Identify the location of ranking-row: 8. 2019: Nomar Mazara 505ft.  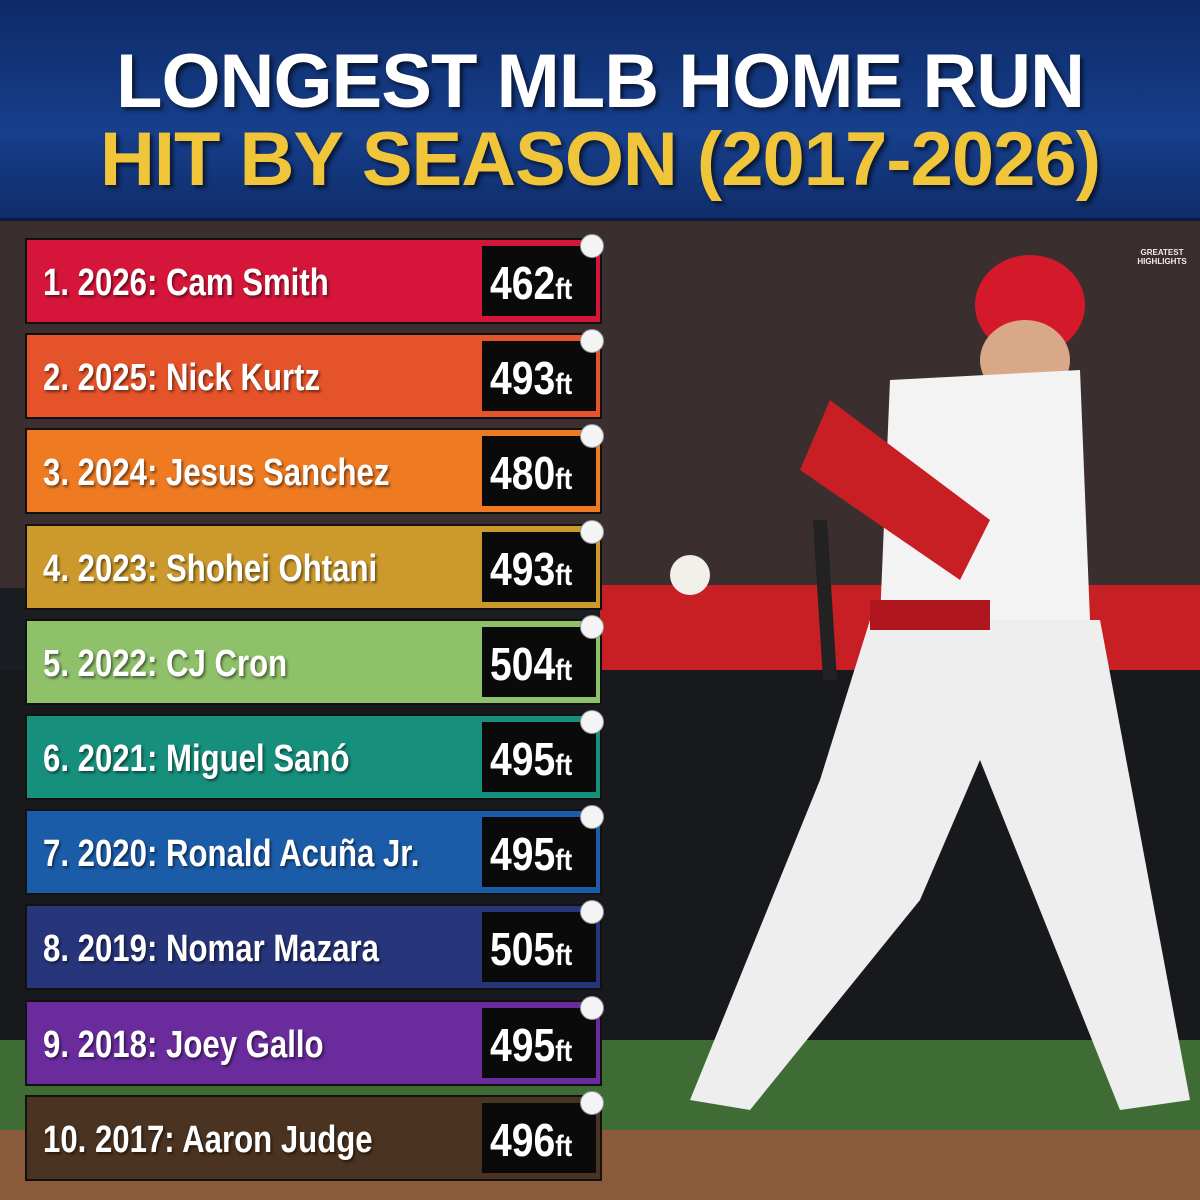
(314, 945).